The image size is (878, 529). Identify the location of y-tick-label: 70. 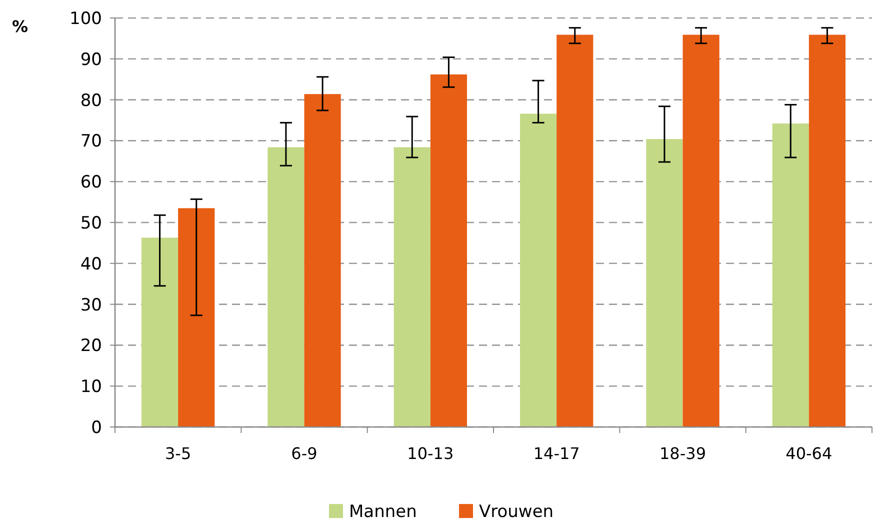
(91, 142).